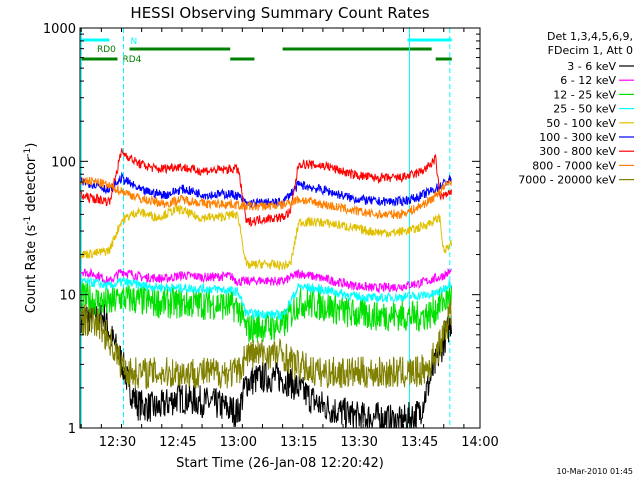 This screenshot has height=480, width=640. Describe the element at coordinates (588, 80) in the screenshot. I see `legend-entry: 6 - 12 keV` at that location.